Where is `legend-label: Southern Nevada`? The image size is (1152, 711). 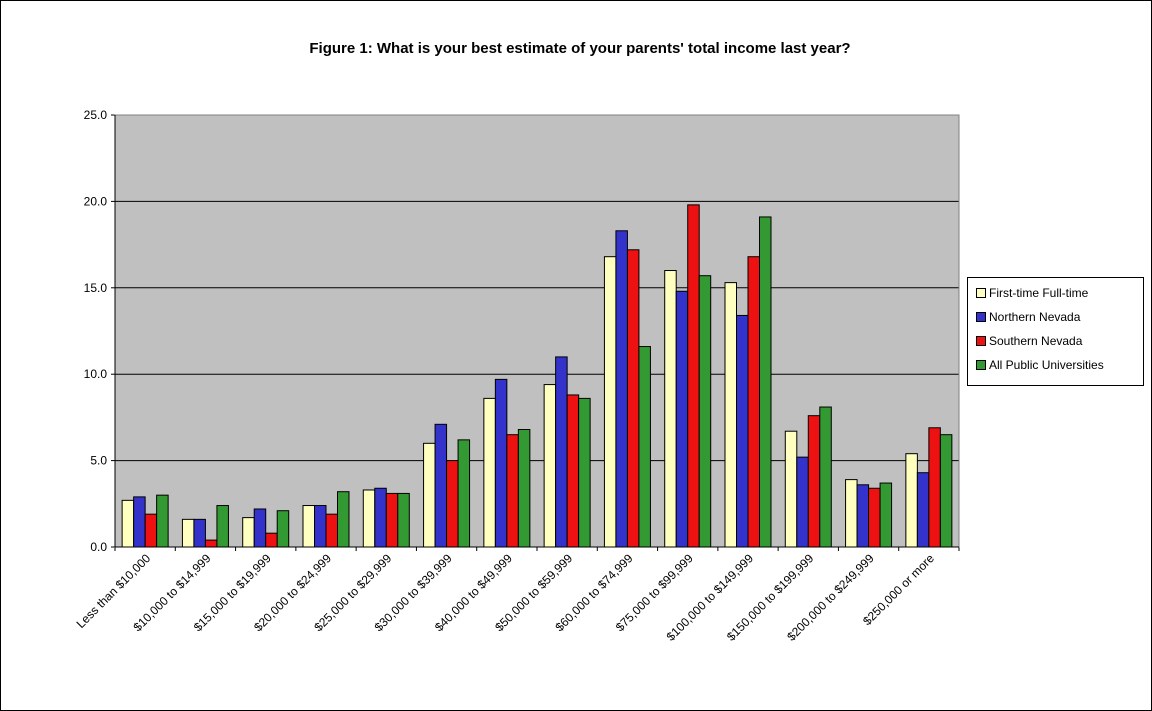 legend-label: Southern Nevada is located at coordinates (1036, 341).